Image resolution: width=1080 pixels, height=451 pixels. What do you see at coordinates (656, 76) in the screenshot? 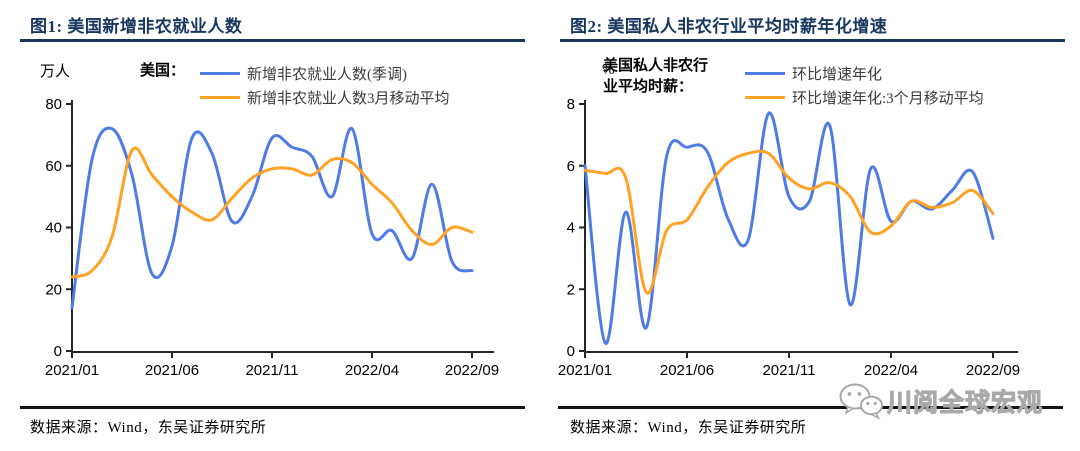
I see `legend-title: 美国私人非农行业平均时薪：` at bounding box center [656, 76].